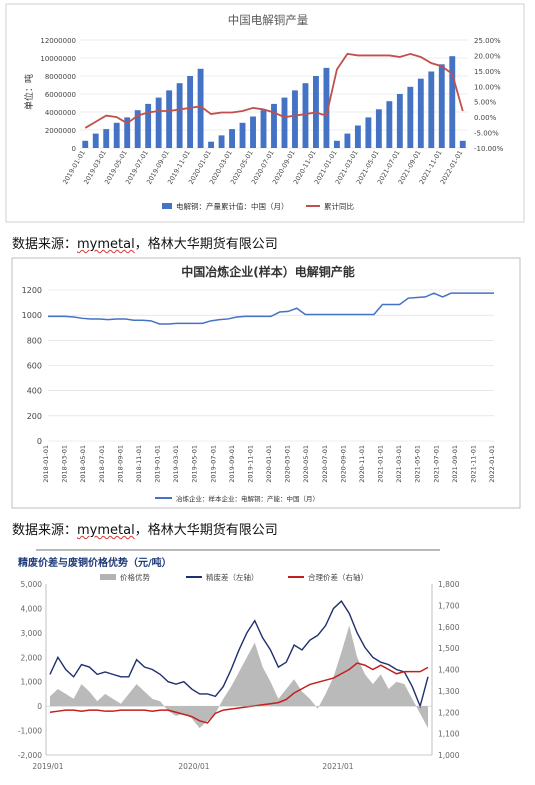 This screenshot has width=535, height=785. What do you see at coordinates (39, 706) in the screenshot?
I see `chart3-ytick-label: 0` at bounding box center [39, 706].